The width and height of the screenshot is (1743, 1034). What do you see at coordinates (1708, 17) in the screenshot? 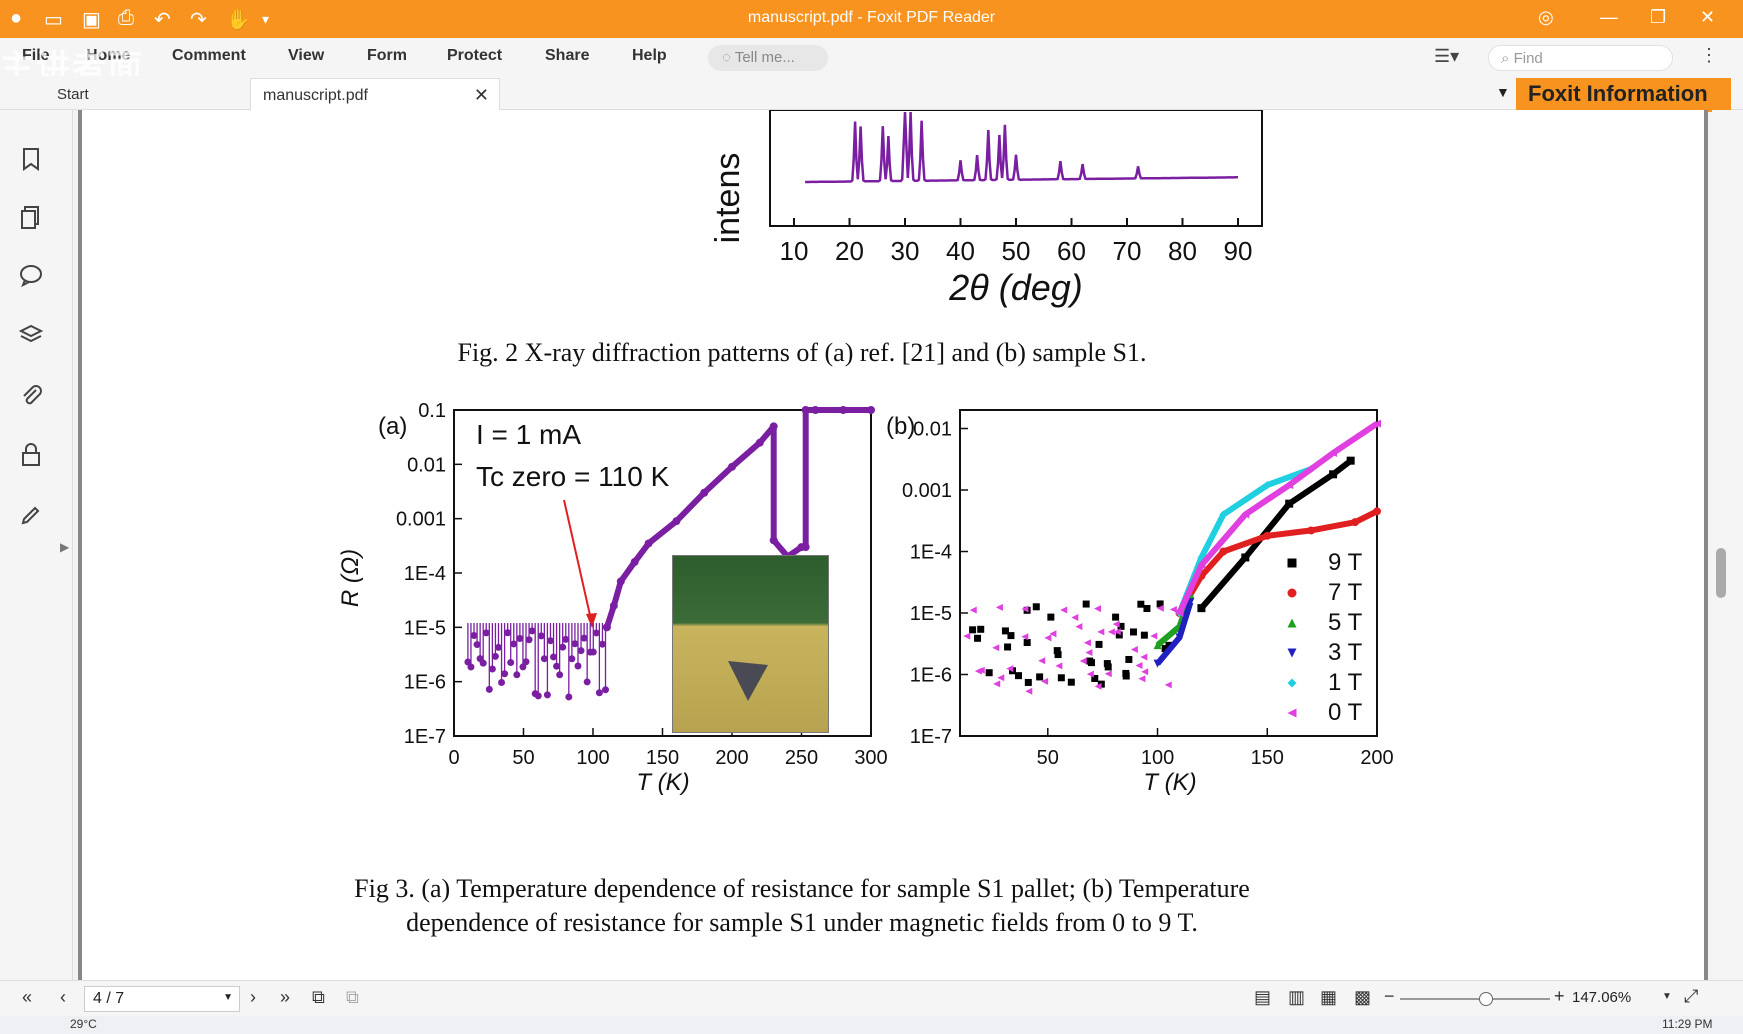
I see `close-button: ✕` at bounding box center [1708, 17].